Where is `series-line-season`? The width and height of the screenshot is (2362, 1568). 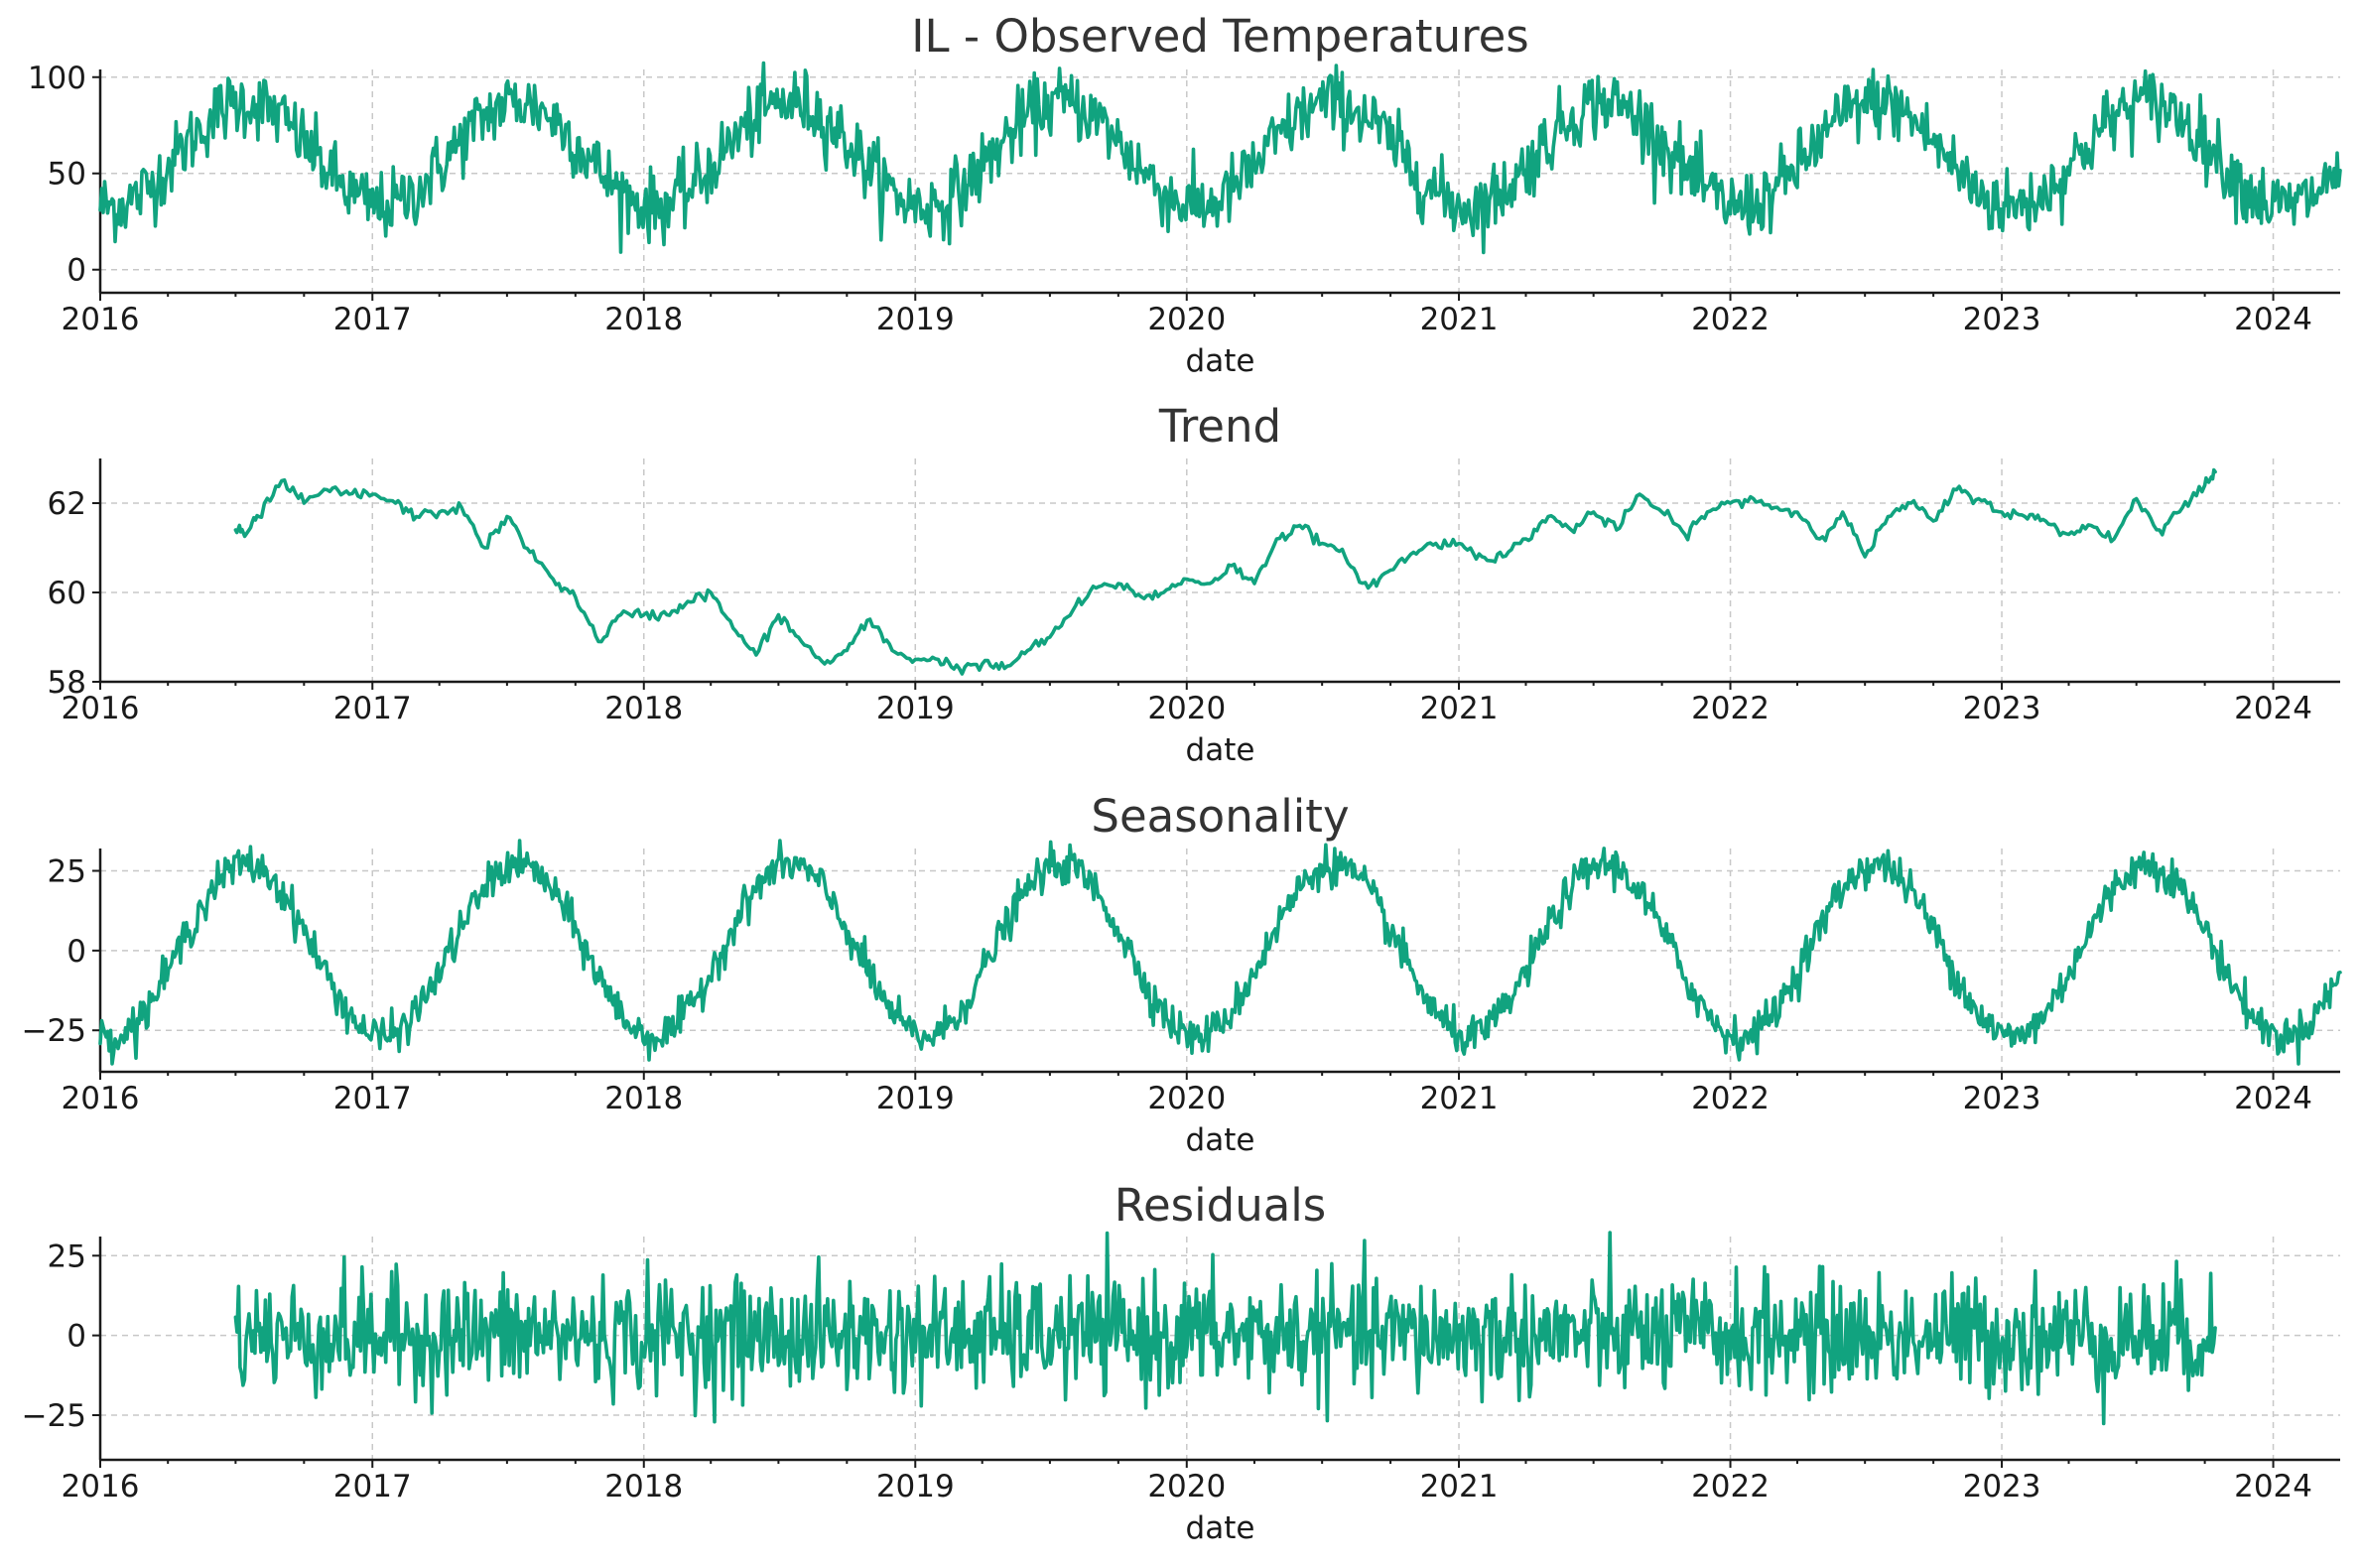
series-line-season is located at coordinates (1220, 952).